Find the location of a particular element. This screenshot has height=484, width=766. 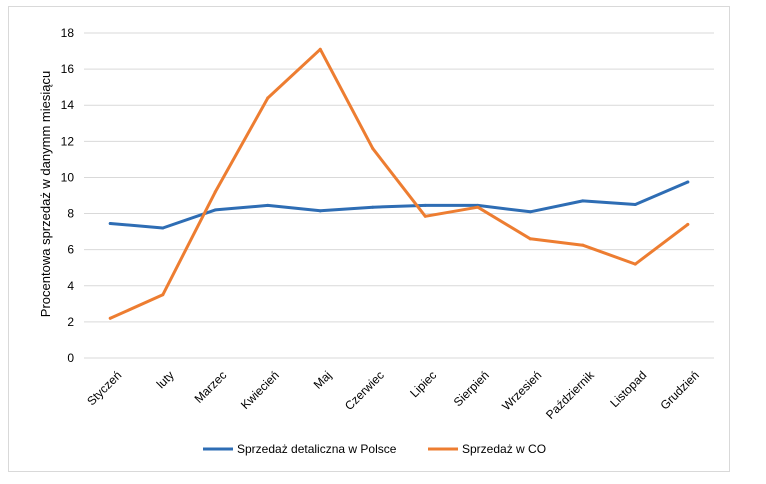

legend-label: Sprzedaż w CO is located at coordinates (504, 449).